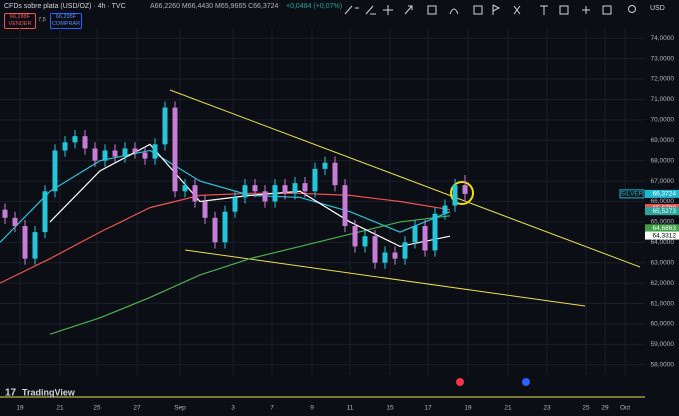  What do you see at coordinates (632, 194) in the screenshot?
I see `symbol-tag-label: SILVER` at bounding box center [632, 194].